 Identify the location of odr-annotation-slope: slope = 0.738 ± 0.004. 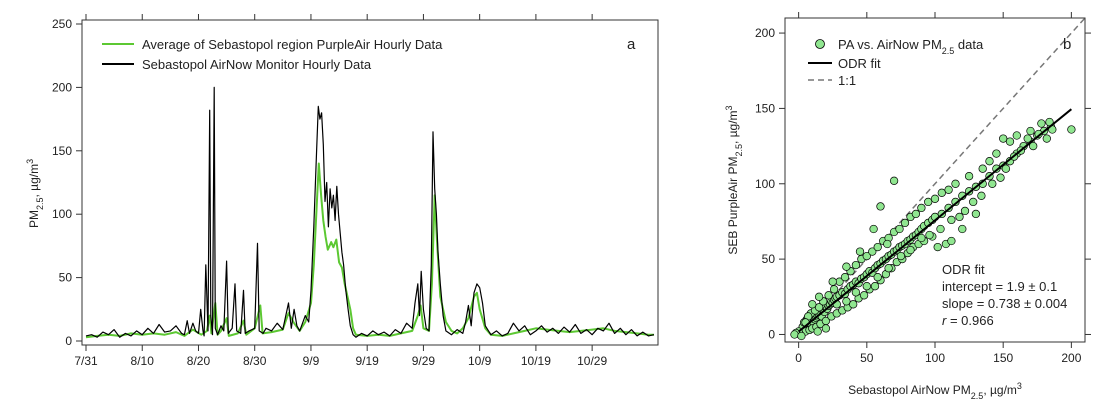
(1004, 303).